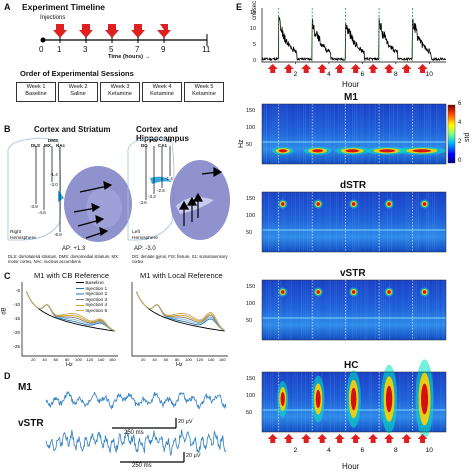 The image size is (474, 472). I want to click on right-ap: AP: -3.0, so click(145, 249).